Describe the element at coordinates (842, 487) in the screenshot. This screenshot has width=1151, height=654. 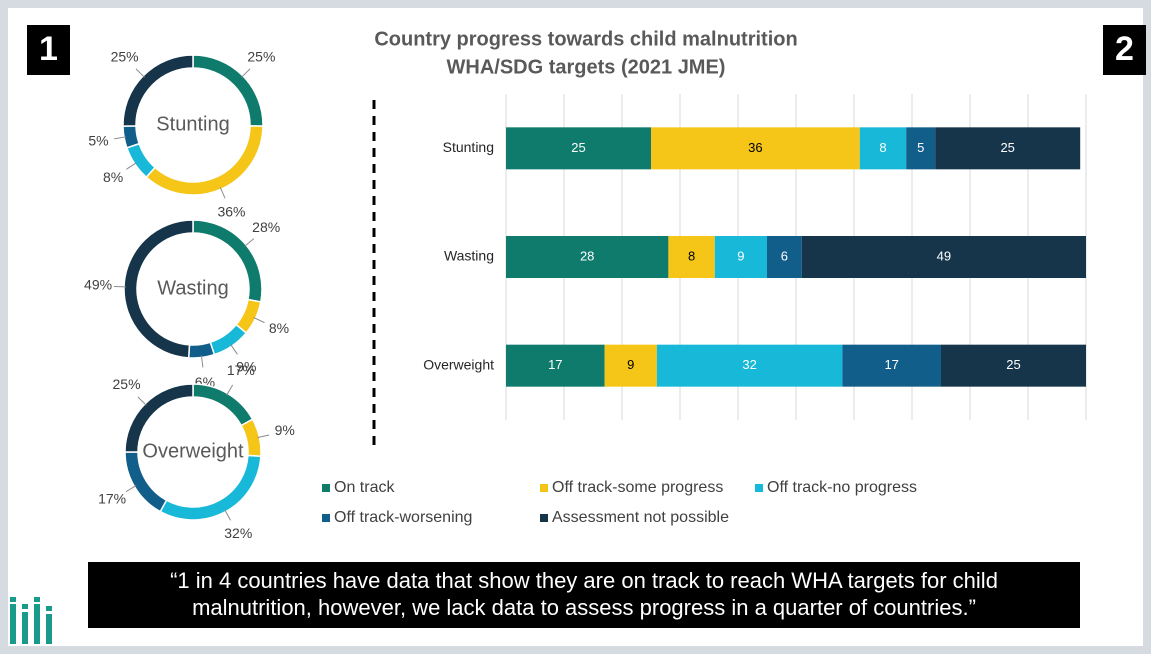
I see `legend-label: Off track-no progress` at that location.